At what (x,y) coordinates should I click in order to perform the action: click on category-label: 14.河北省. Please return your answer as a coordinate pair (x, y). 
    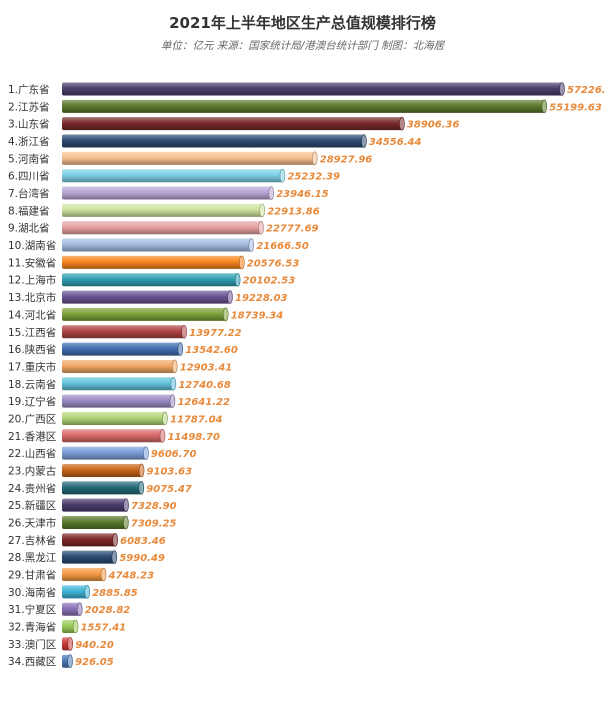
    Looking at the image, I should click on (32, 314).